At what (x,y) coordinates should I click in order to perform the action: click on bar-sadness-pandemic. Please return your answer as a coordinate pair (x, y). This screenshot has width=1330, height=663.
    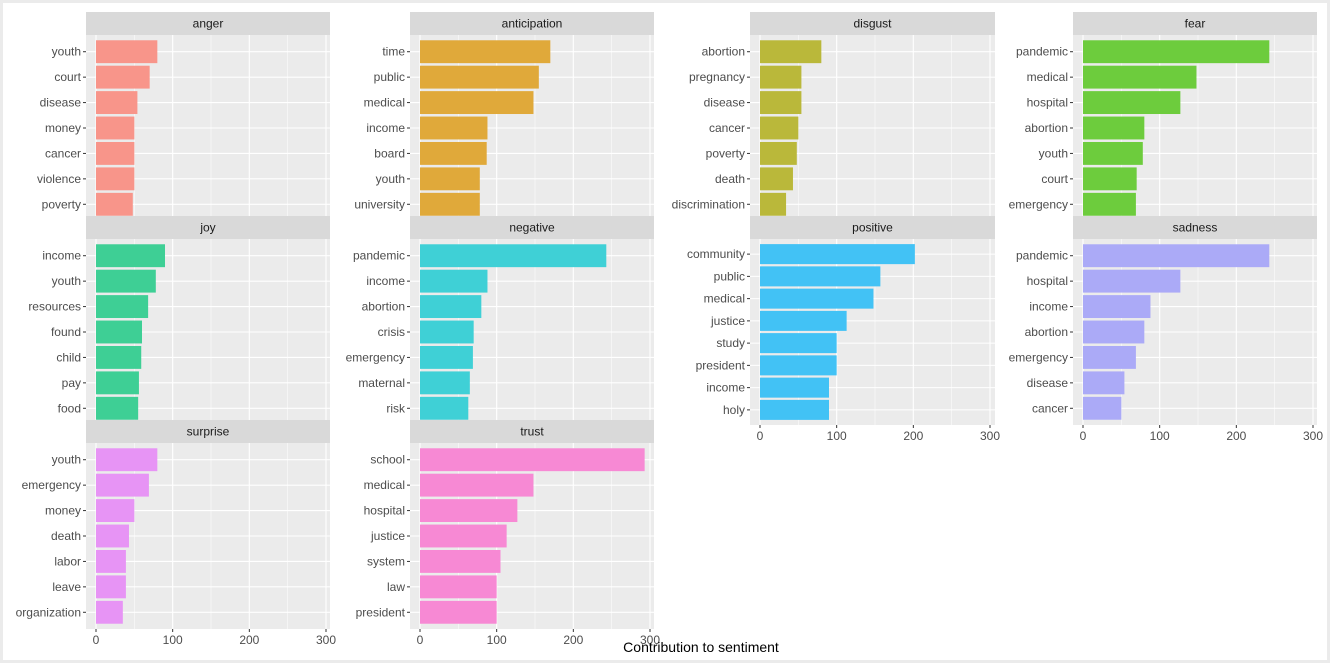
    Looking at the image, I should click on (1176, 256).